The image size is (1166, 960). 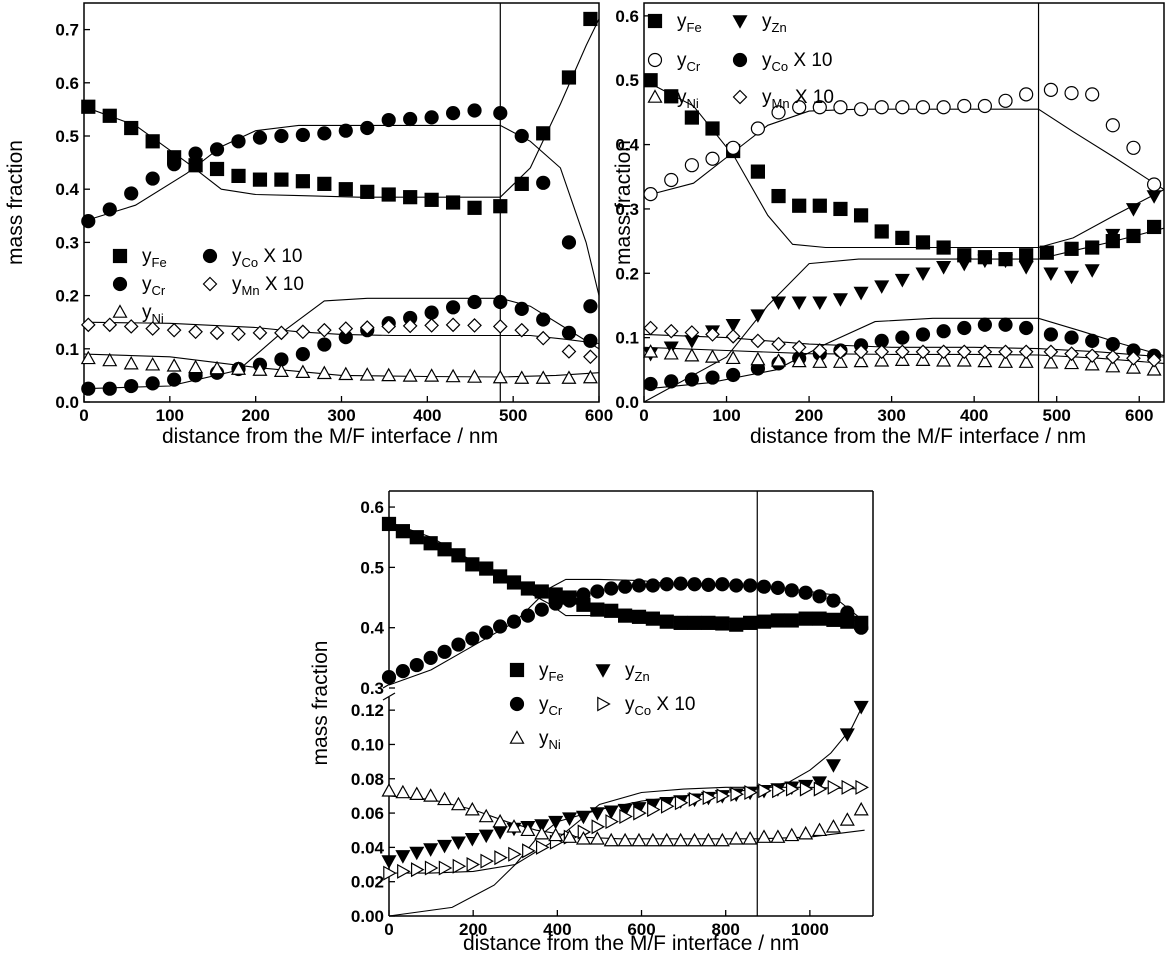 I want to click on x-tick-label: 400, so click(x=974, y=415).